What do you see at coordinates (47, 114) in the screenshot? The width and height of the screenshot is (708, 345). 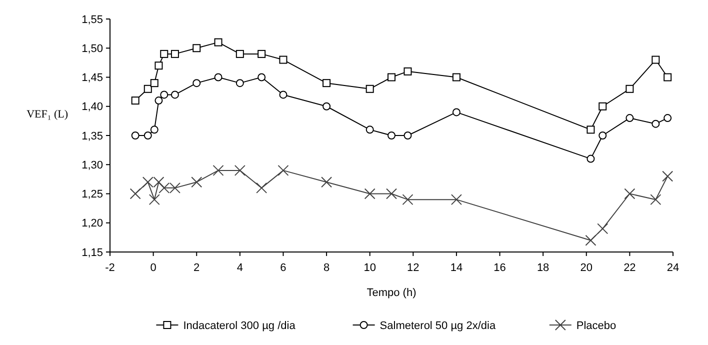 I see `y-axis-title: VEF₁ (L)` at bounding box center [47, 114].